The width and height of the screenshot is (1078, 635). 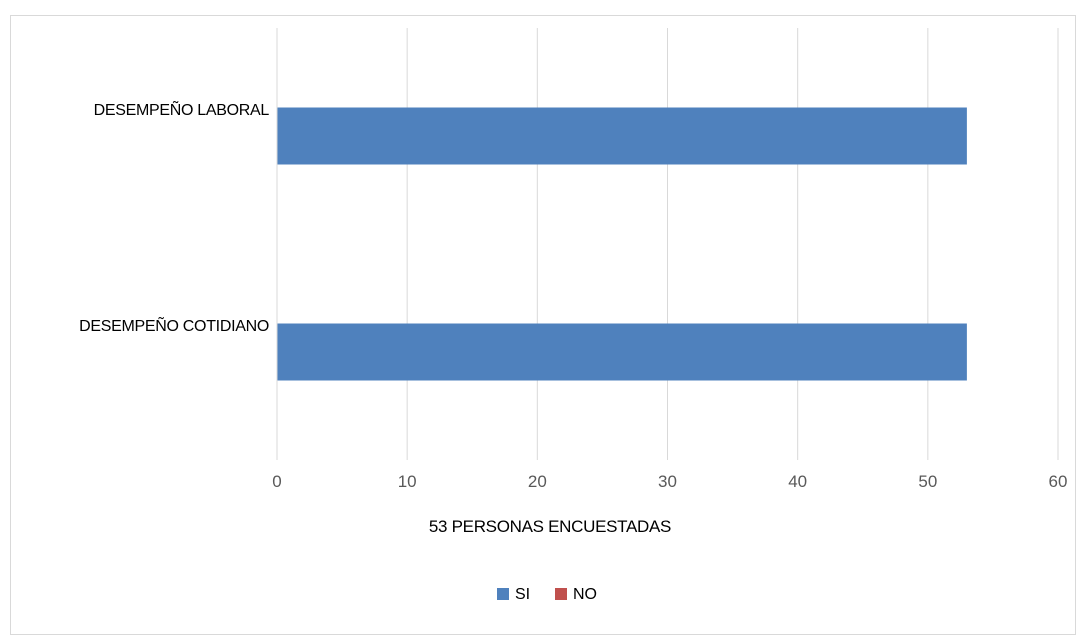 What do you see at coordinates (407, 481) in the screenshot?
I see `x-tick-label: 10` at bounding box center [407, 481].